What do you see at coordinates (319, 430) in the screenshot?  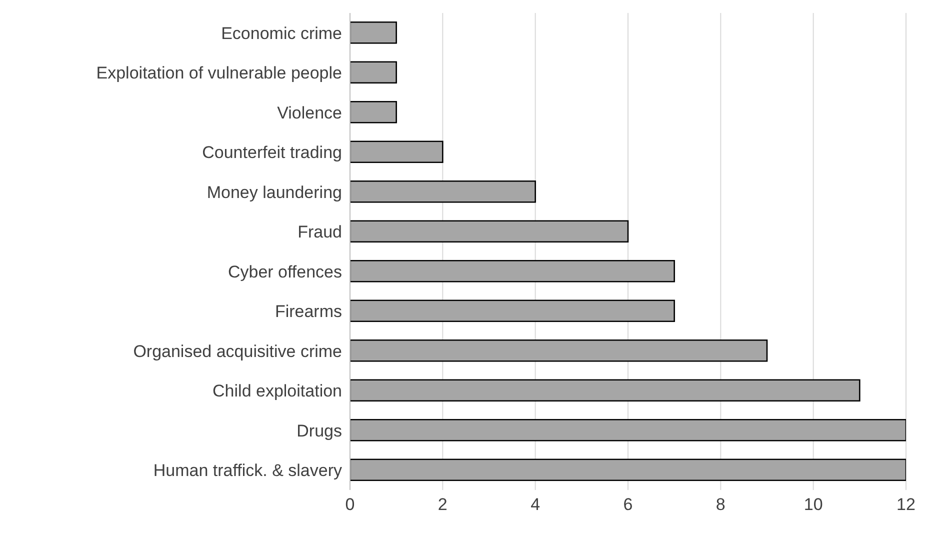 I see `y-tick-label: Drugs` at bounding box center [319, 430].